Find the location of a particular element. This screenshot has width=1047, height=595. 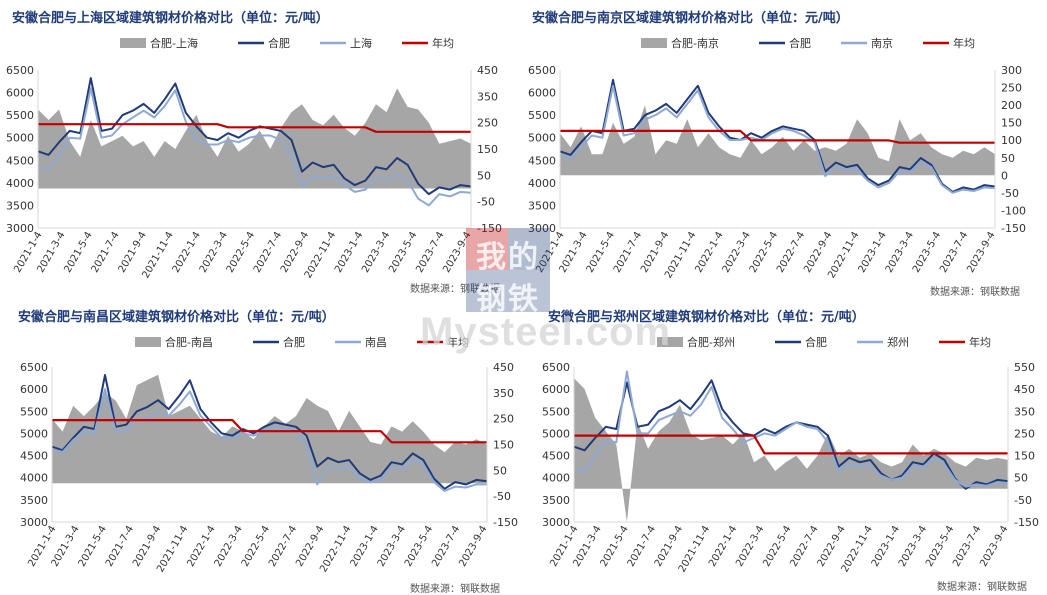

chart-title-nanchang: 安徽合肥与南昌区域建筑钢材价格对比（单位：元/吨） is located at coordinates (176, 317).